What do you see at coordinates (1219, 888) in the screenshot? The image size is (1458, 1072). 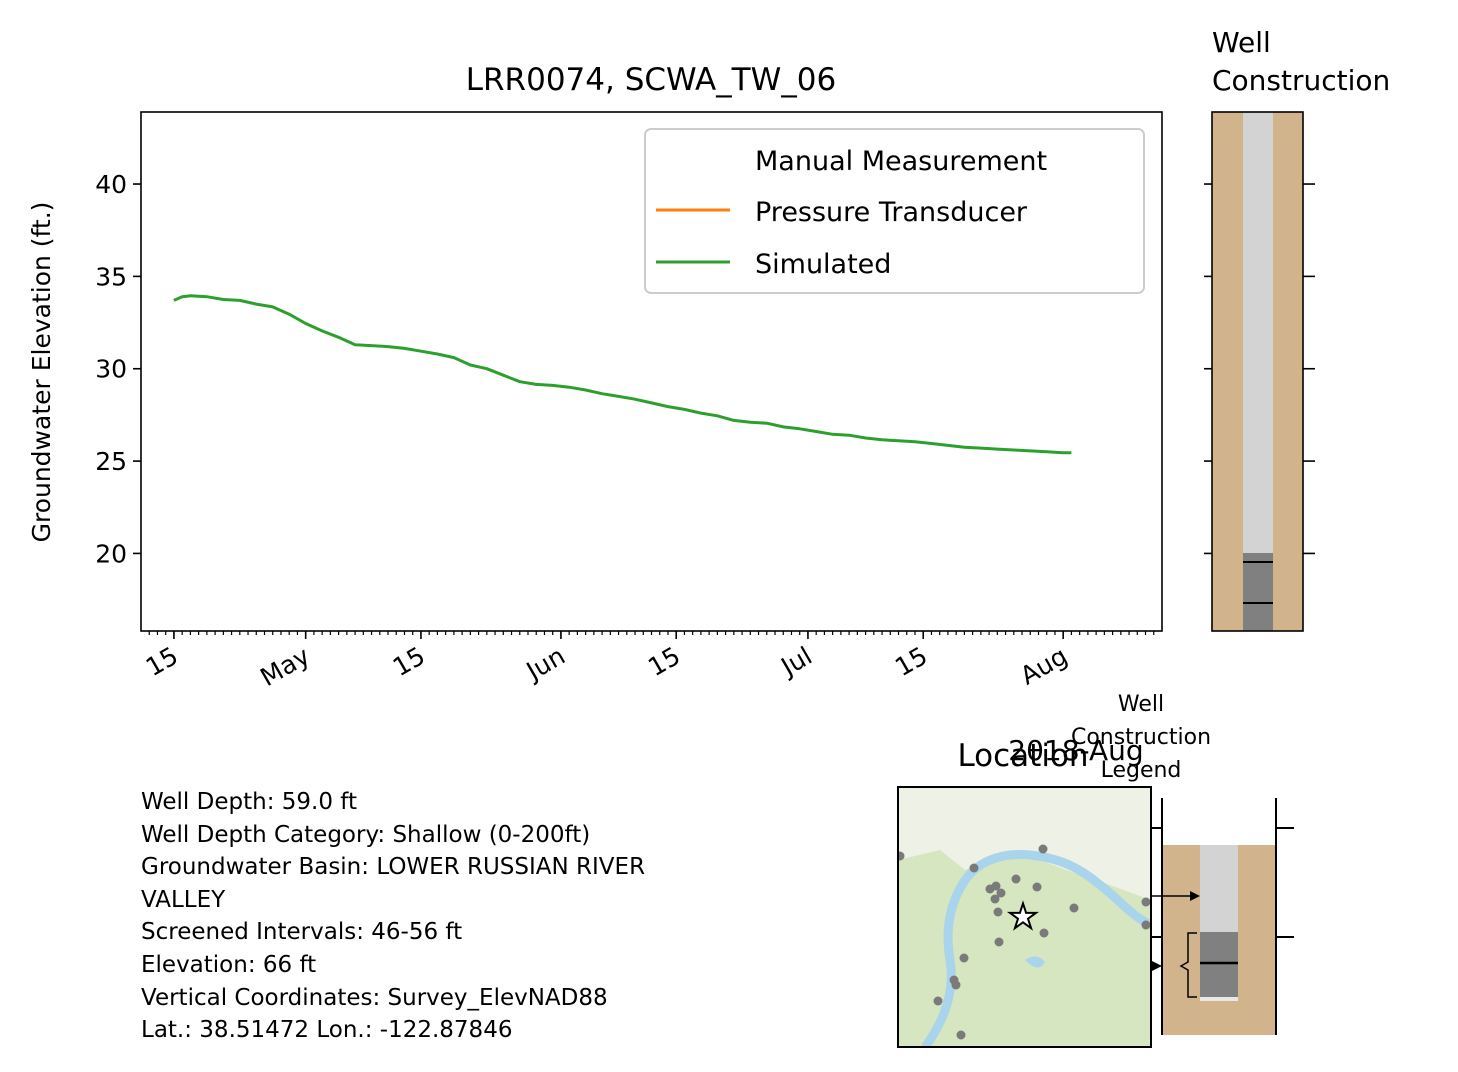 I see `legend-casing` at bounding box center [1219, 888].